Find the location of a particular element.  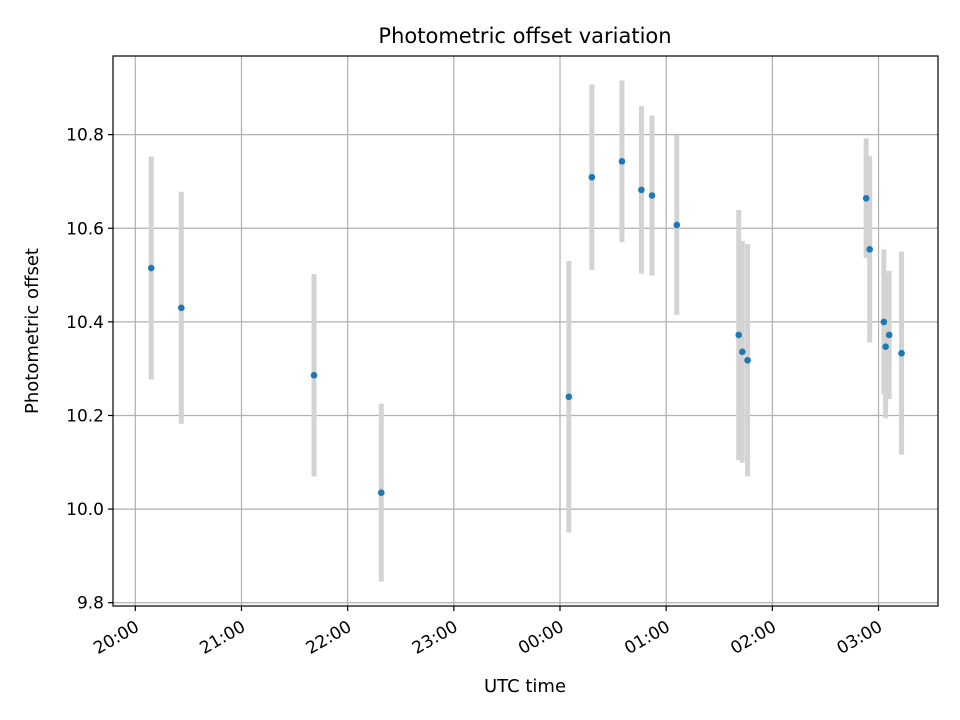

chart-title: Photometric offset variation is located at coordinates (524, 36).